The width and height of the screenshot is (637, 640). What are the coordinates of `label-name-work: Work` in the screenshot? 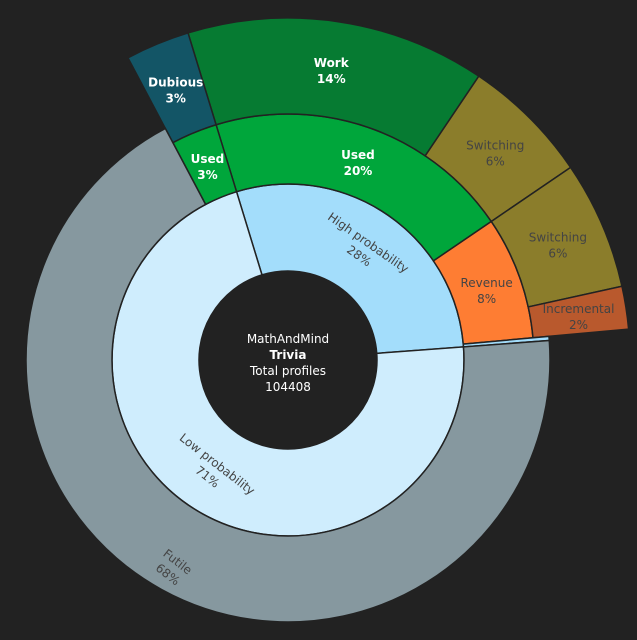 It's located at (332, 63).